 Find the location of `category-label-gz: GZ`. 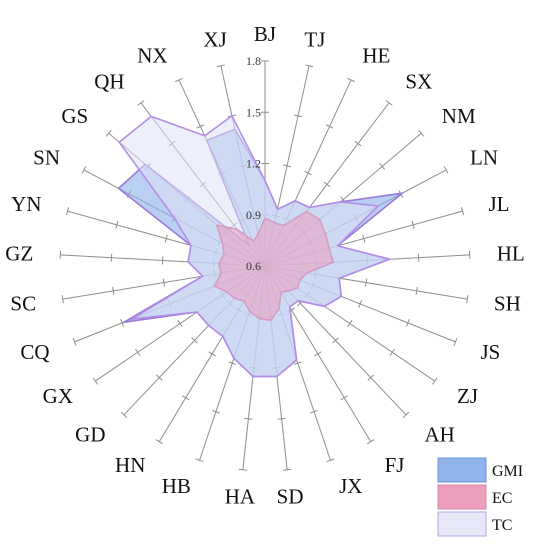

category-label-gz: GZ is located at coordinates (19, 253).